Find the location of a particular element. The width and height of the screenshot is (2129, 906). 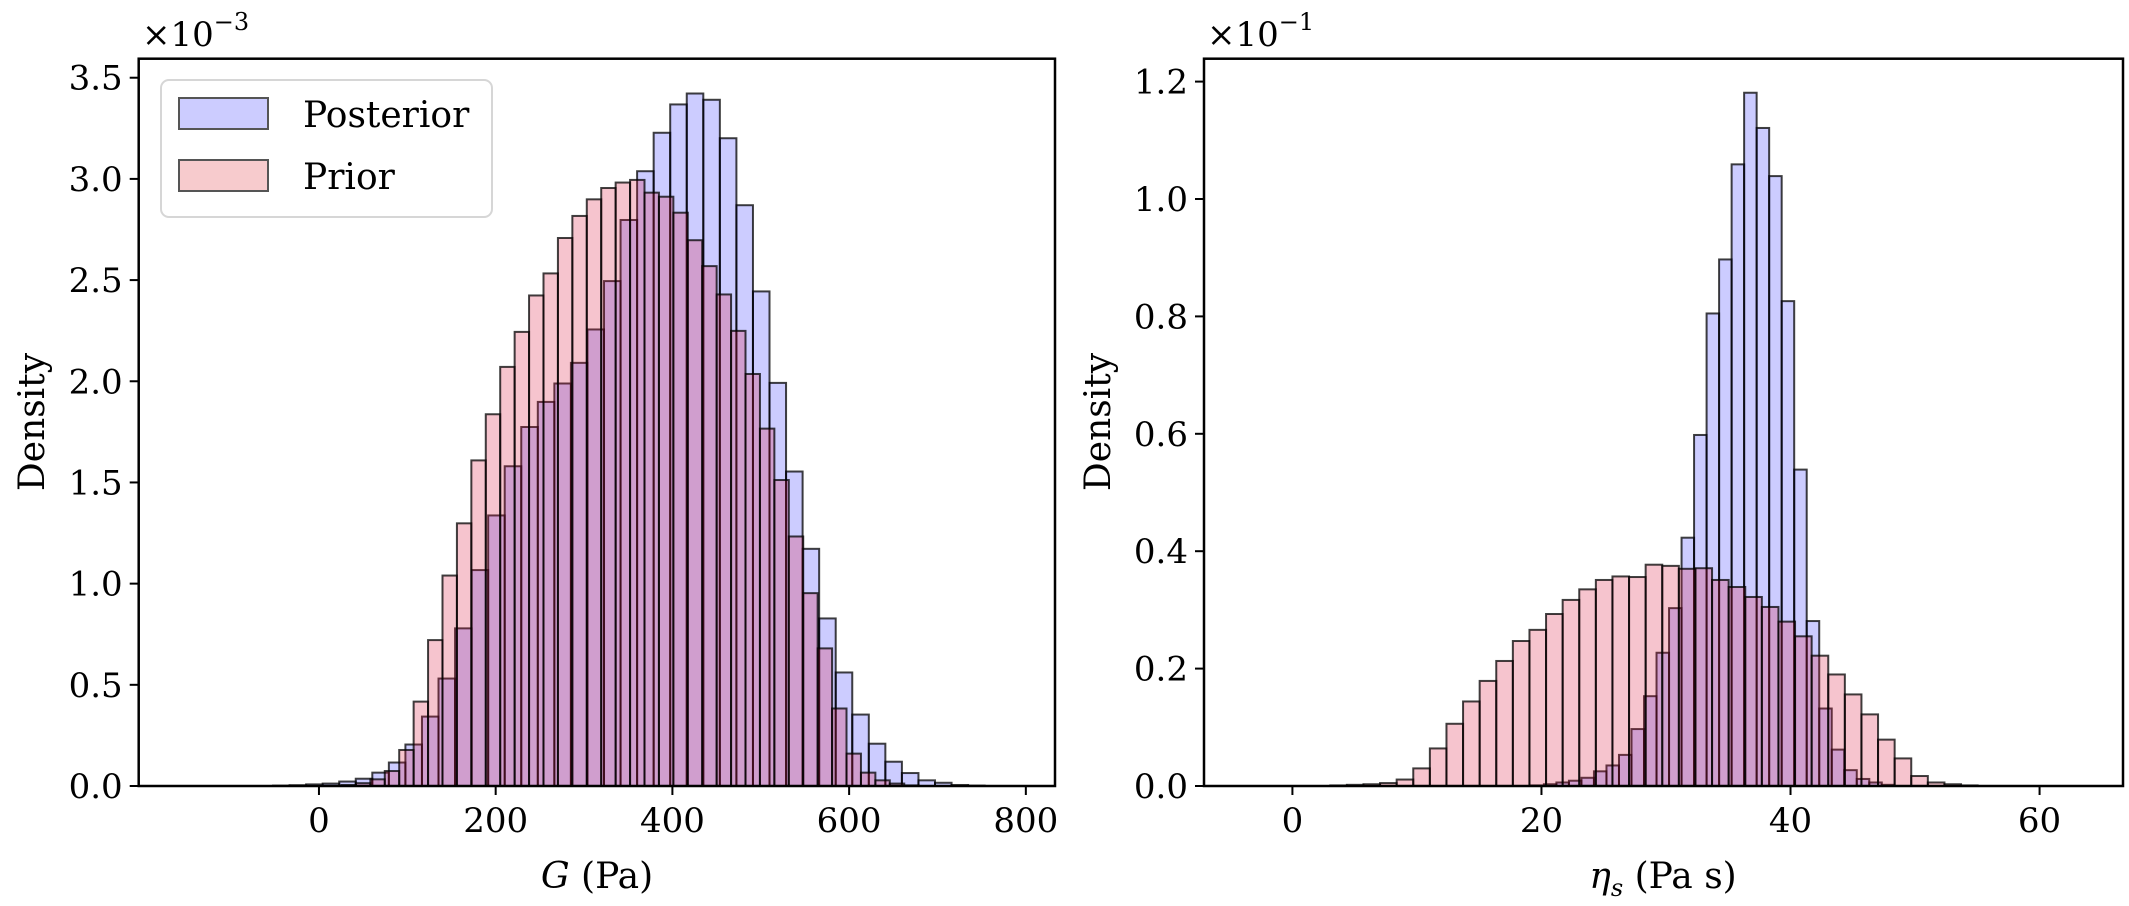

x-axis-label: ηs (Pa s) is located at coordinates (1662, 879).